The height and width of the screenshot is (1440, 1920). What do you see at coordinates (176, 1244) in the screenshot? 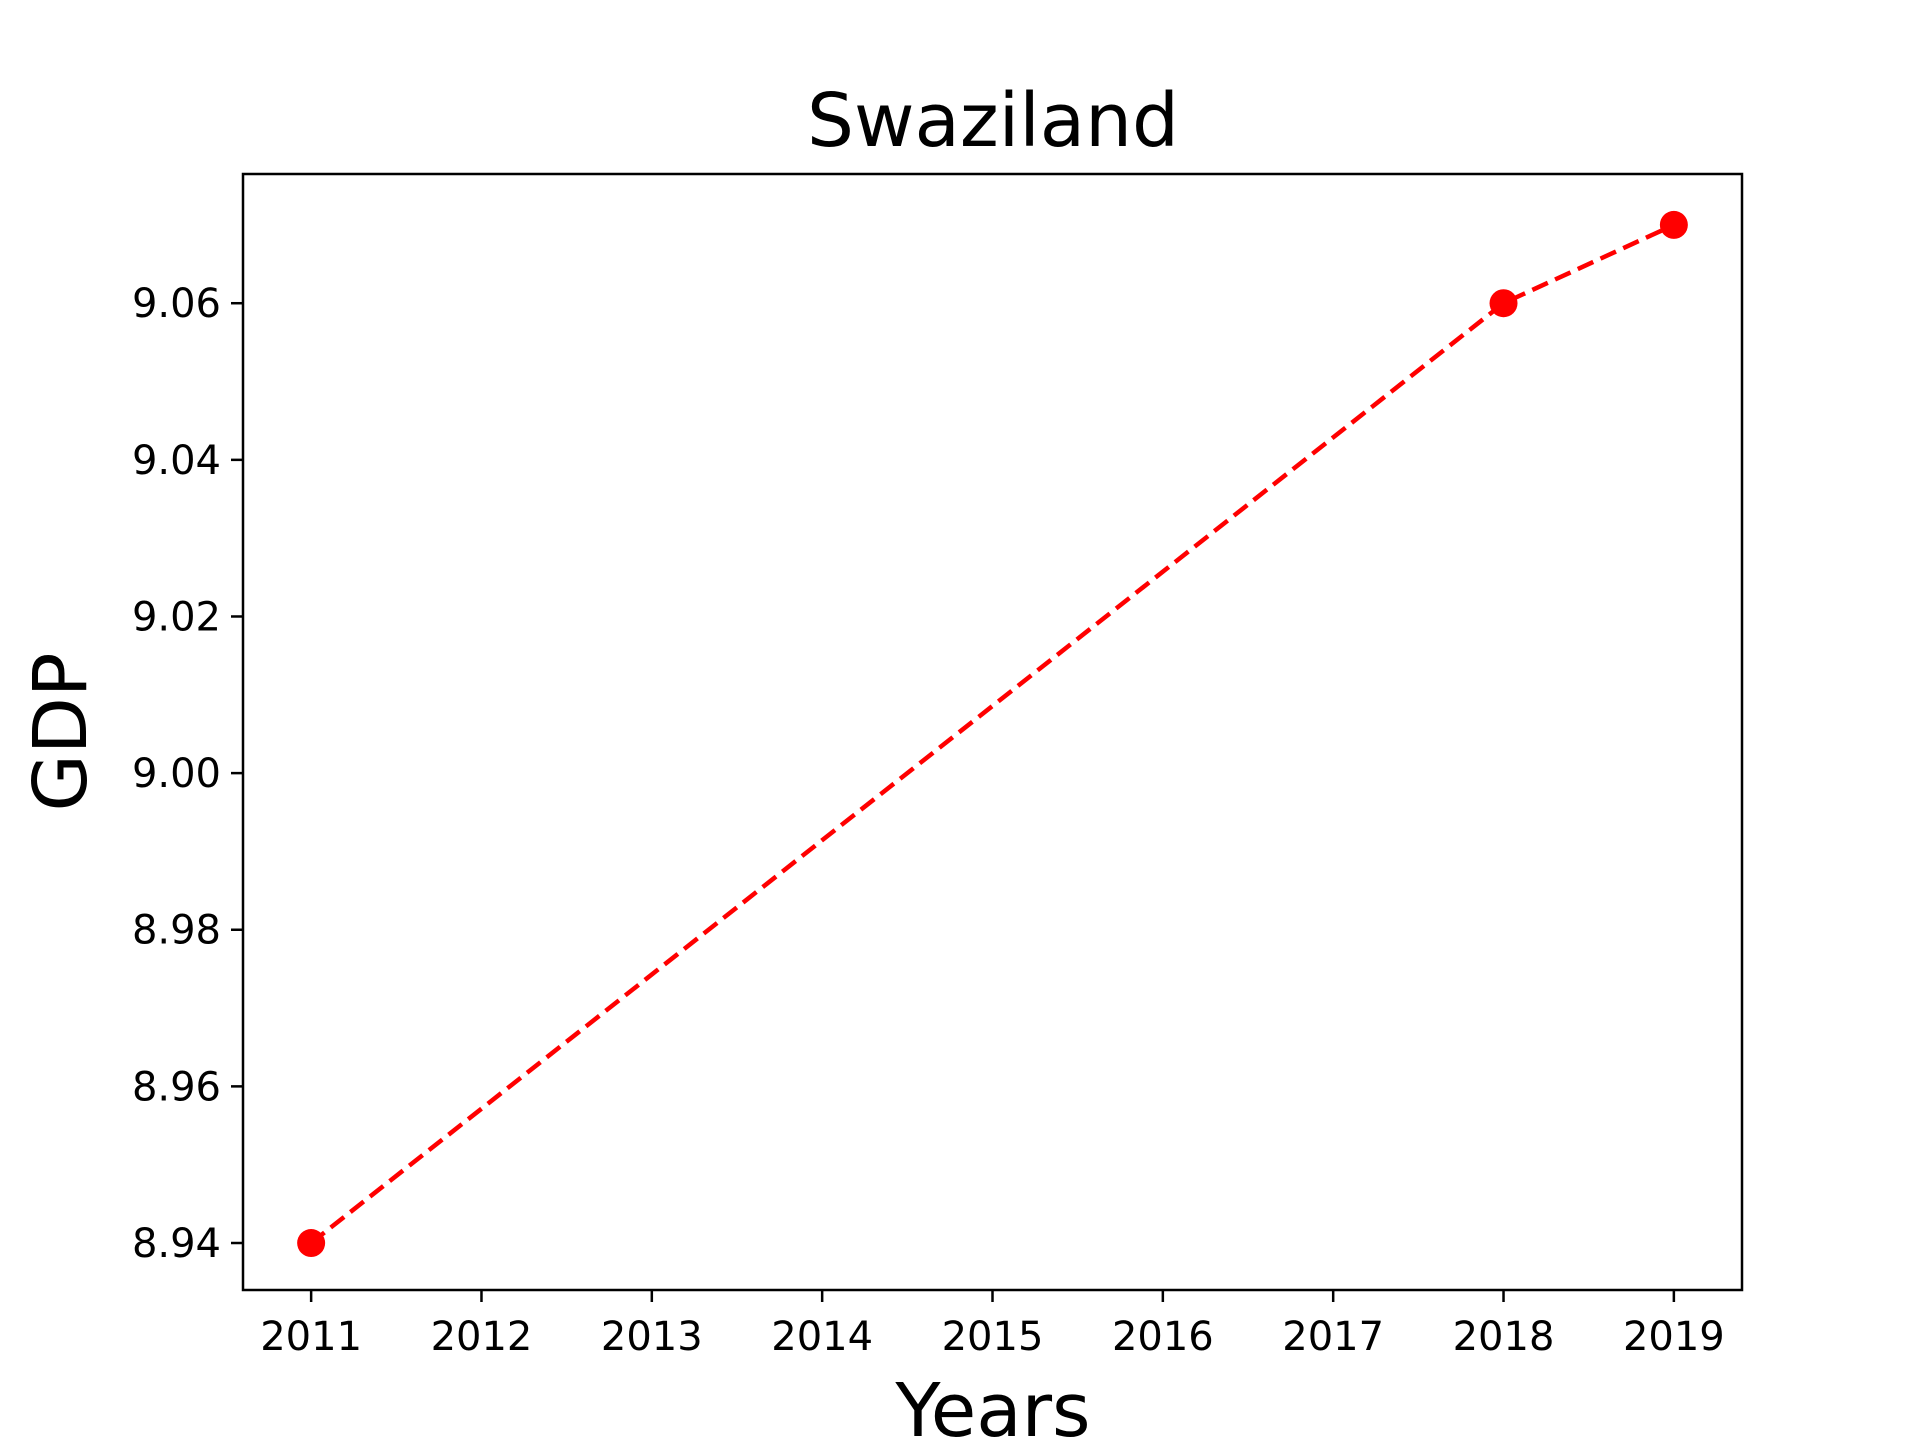
I see `y-tick-label: 8.94` at bounding box center [176, 1244].